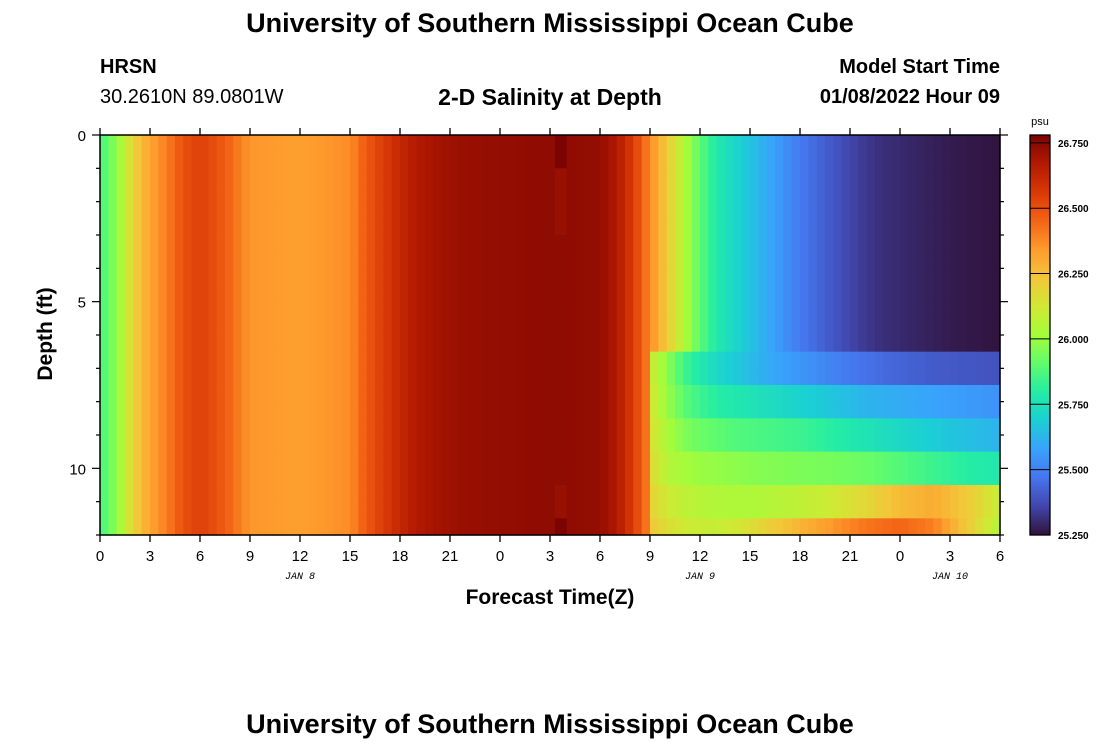  I want to click on x-tick-label: 6, so click(1000, 556).